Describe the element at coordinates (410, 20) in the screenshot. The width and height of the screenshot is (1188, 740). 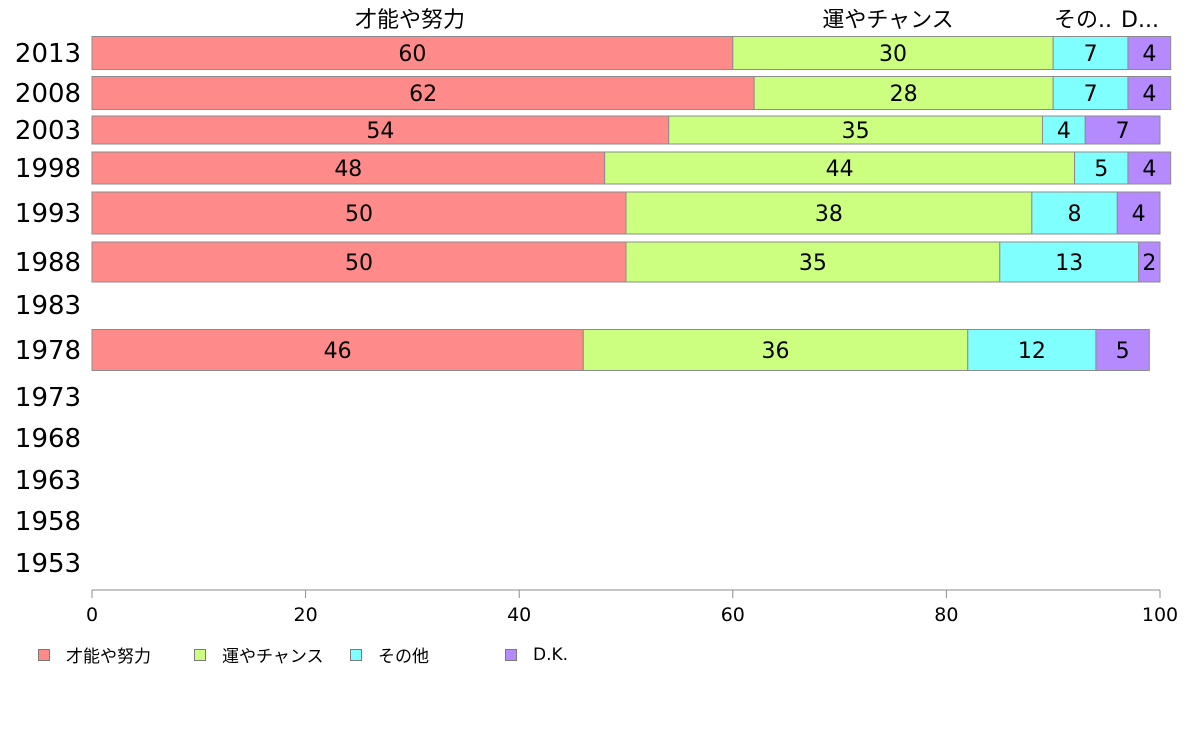
I see `top-series-label-talent: 才能や努力` at that location.